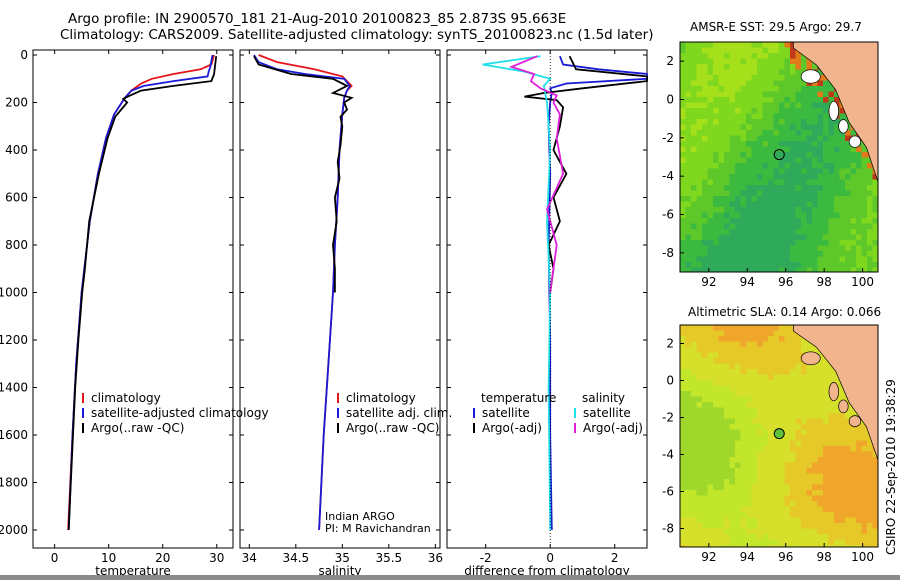 Image resolution: width=900 pixels, height=580 pixels. What do you see at coordinates (668, 492) in the screenshot?
I see `sla-map-ytick-label: -6` at bounding box center [668, 492].